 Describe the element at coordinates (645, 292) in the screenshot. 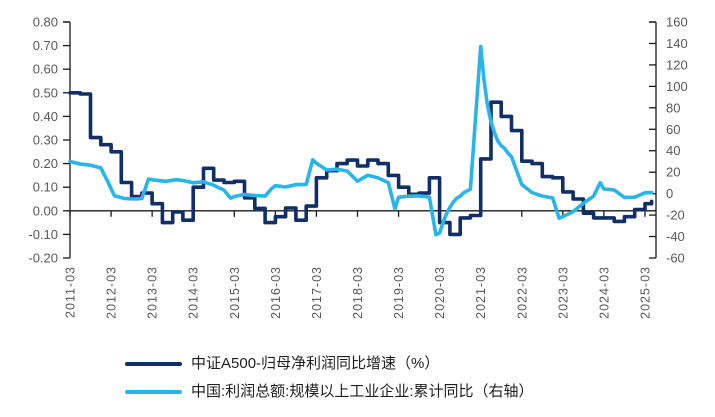

I see `x-axis-tick-label: 2025-03` at that location.